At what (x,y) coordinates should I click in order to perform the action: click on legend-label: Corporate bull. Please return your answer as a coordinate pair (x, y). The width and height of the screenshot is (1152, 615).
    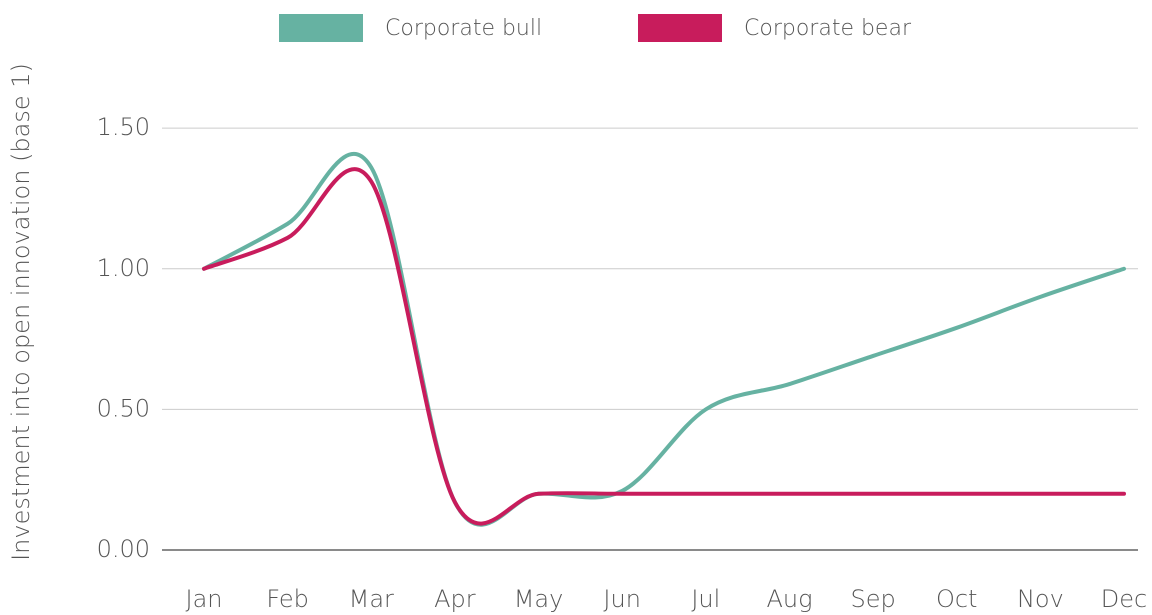
    Looking at the image, I should click on (463, 28).